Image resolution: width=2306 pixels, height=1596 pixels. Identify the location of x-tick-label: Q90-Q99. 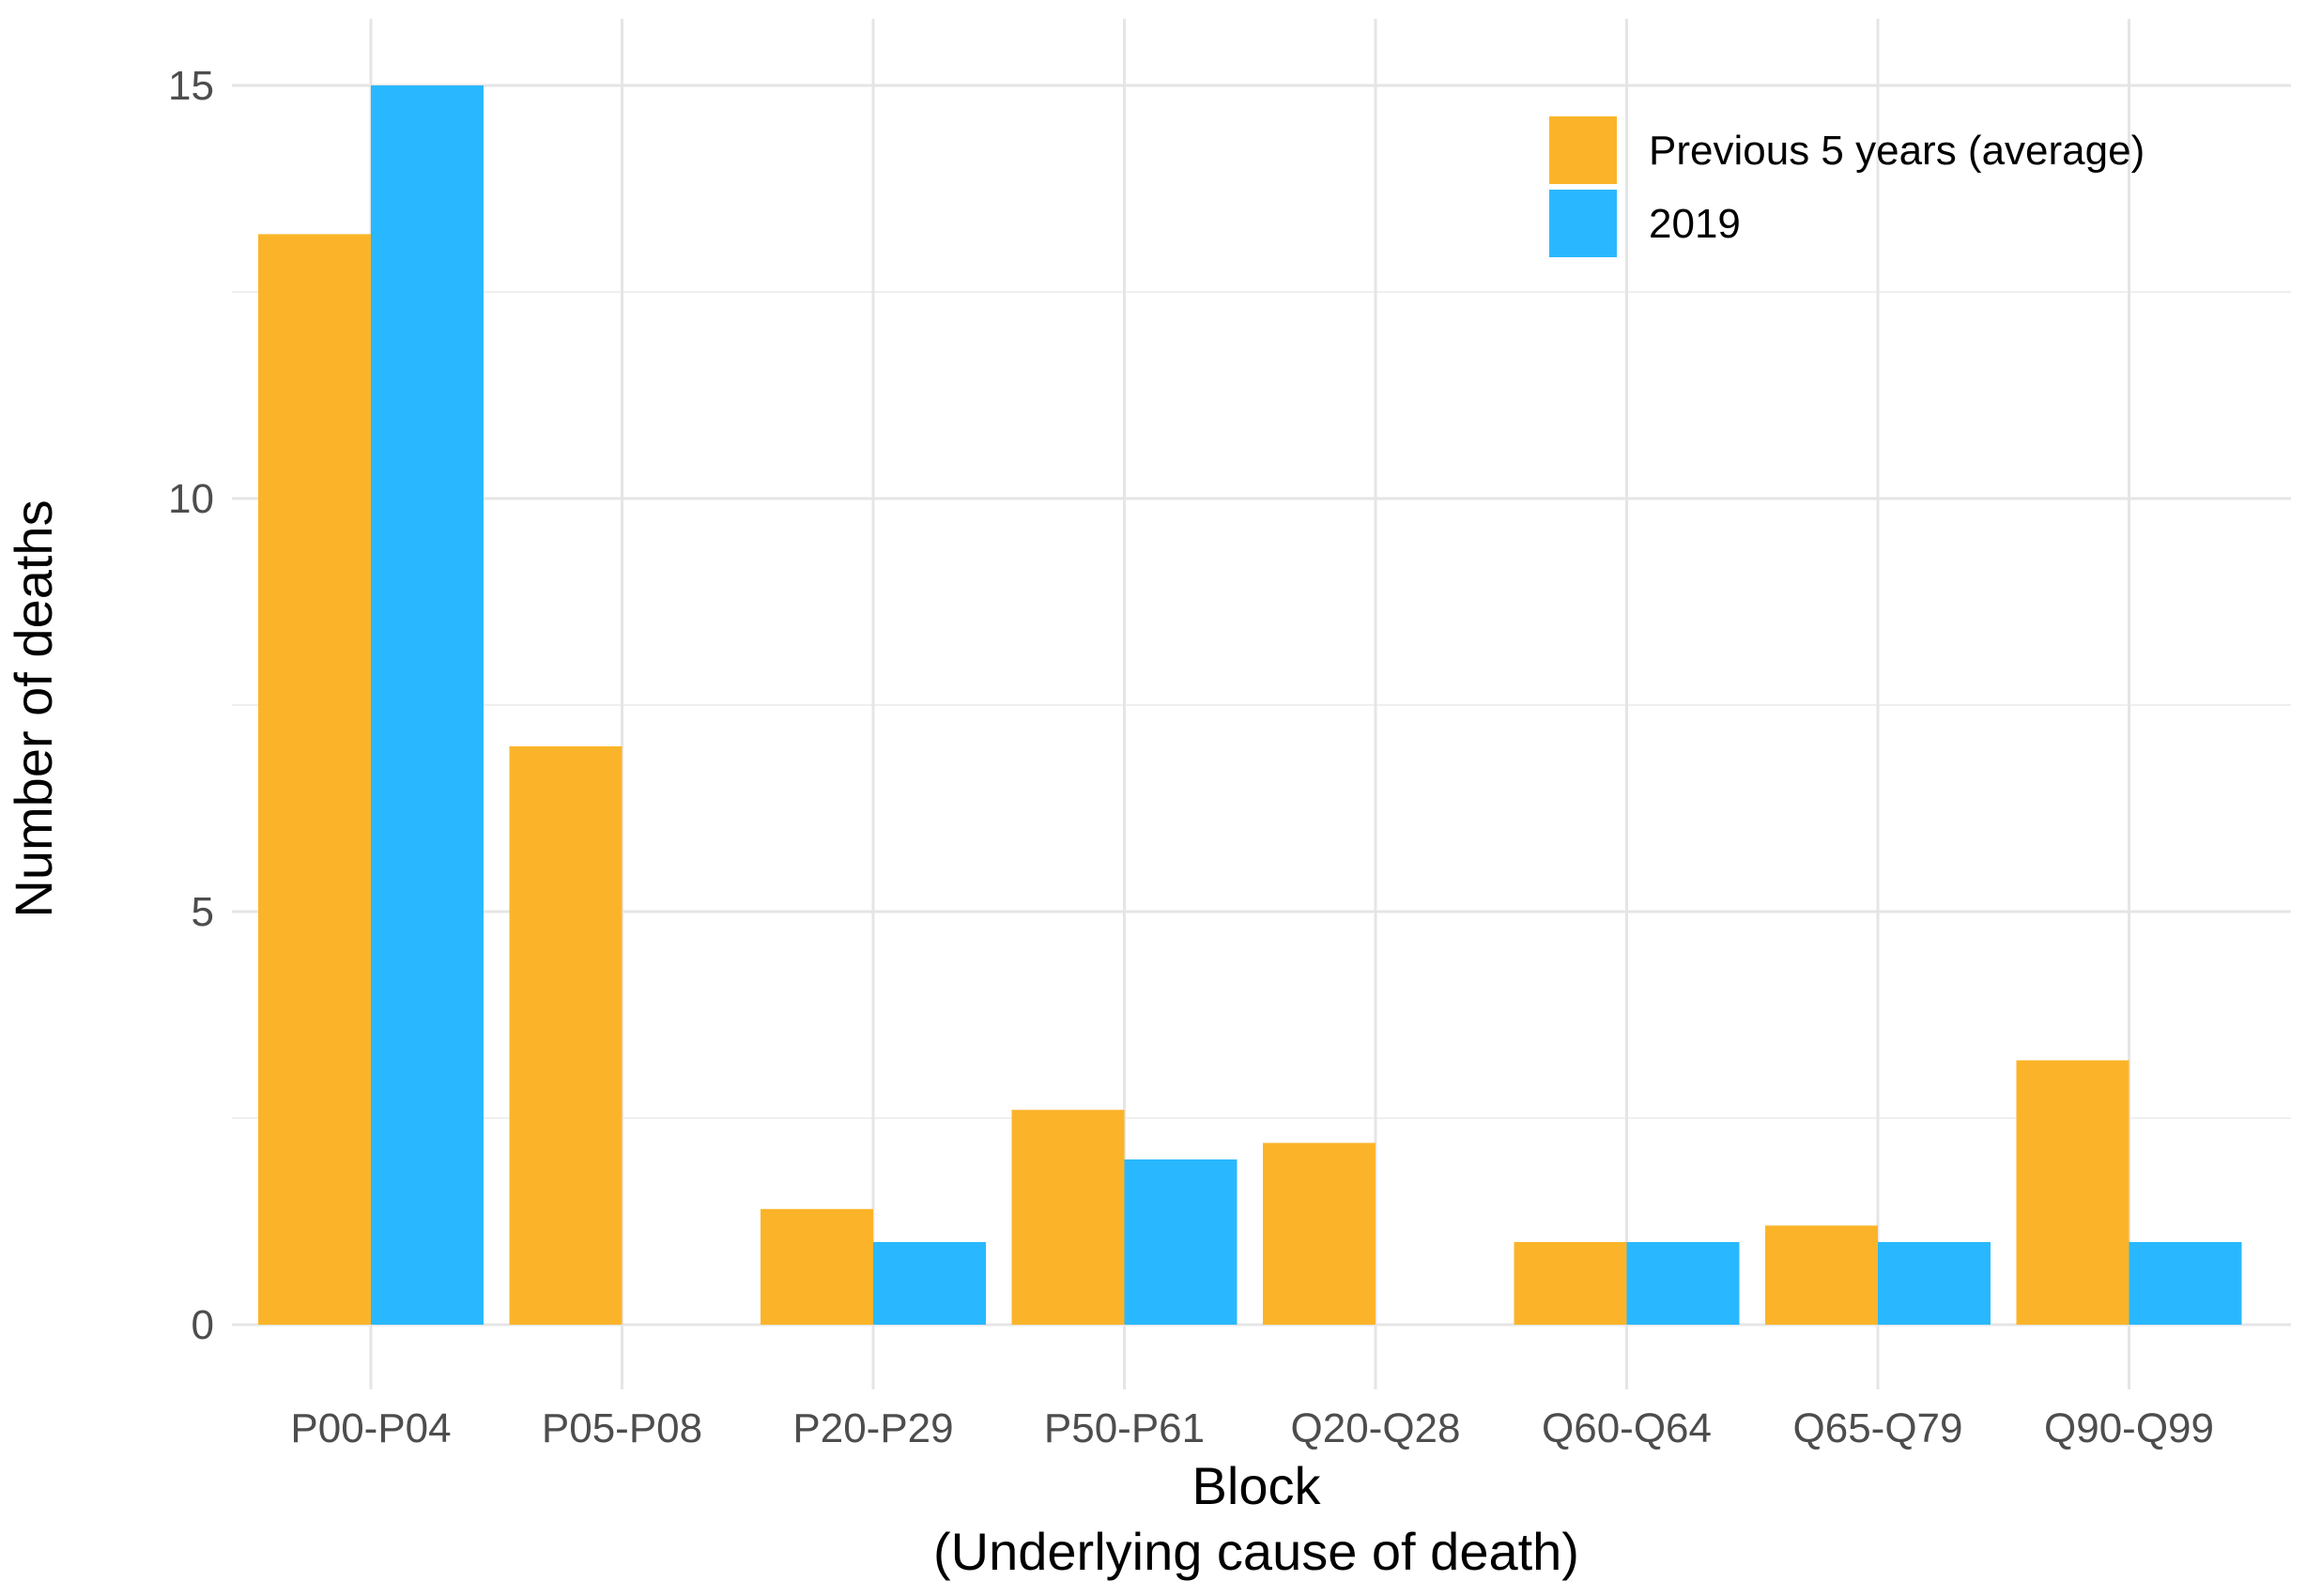
(2129, 1428).